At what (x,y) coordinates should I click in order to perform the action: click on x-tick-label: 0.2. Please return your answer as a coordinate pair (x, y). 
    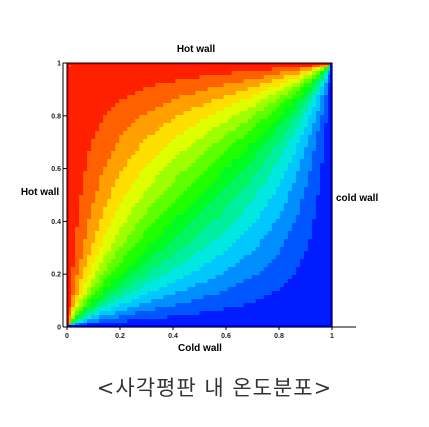
    Looking at the image, I should click on (120, 336).